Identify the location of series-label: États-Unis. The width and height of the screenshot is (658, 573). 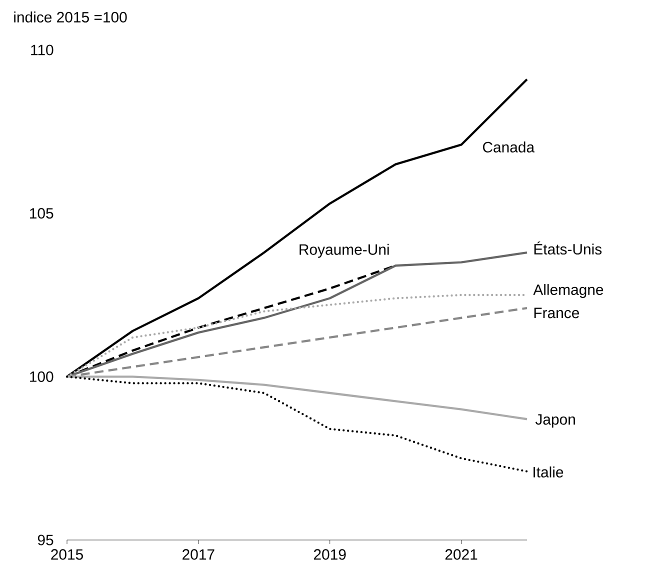
(568, 248).